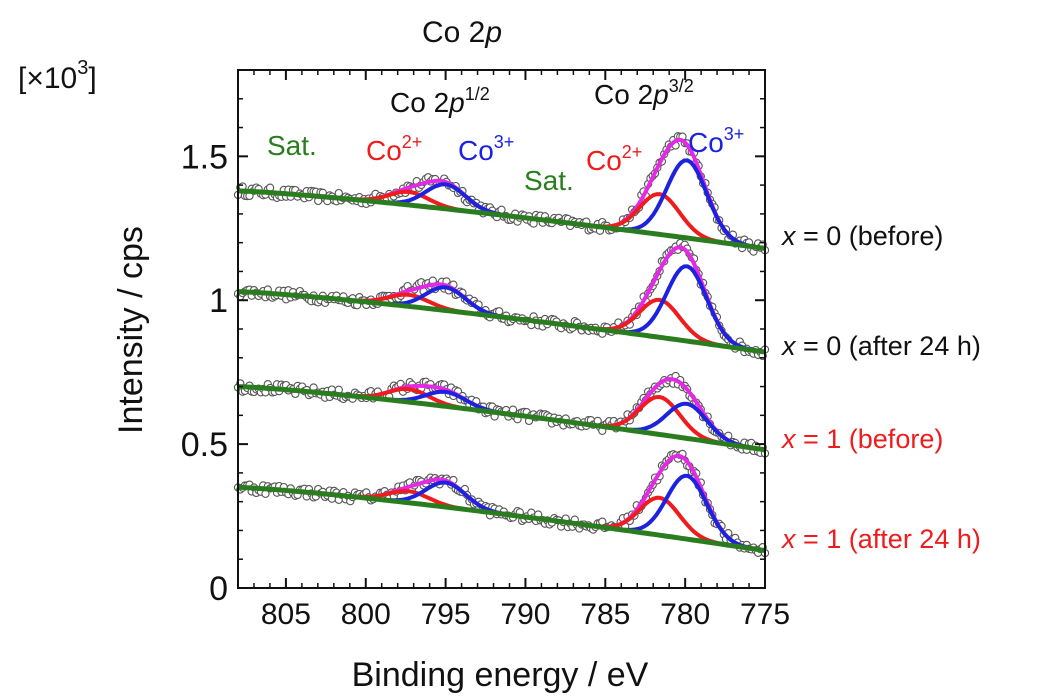 This screenshot has height=698, width=1043. What do you see at coordinates (218, 589) in the screenshot?
I see `y-tick-label: 0` at bounding box center [218, 589].